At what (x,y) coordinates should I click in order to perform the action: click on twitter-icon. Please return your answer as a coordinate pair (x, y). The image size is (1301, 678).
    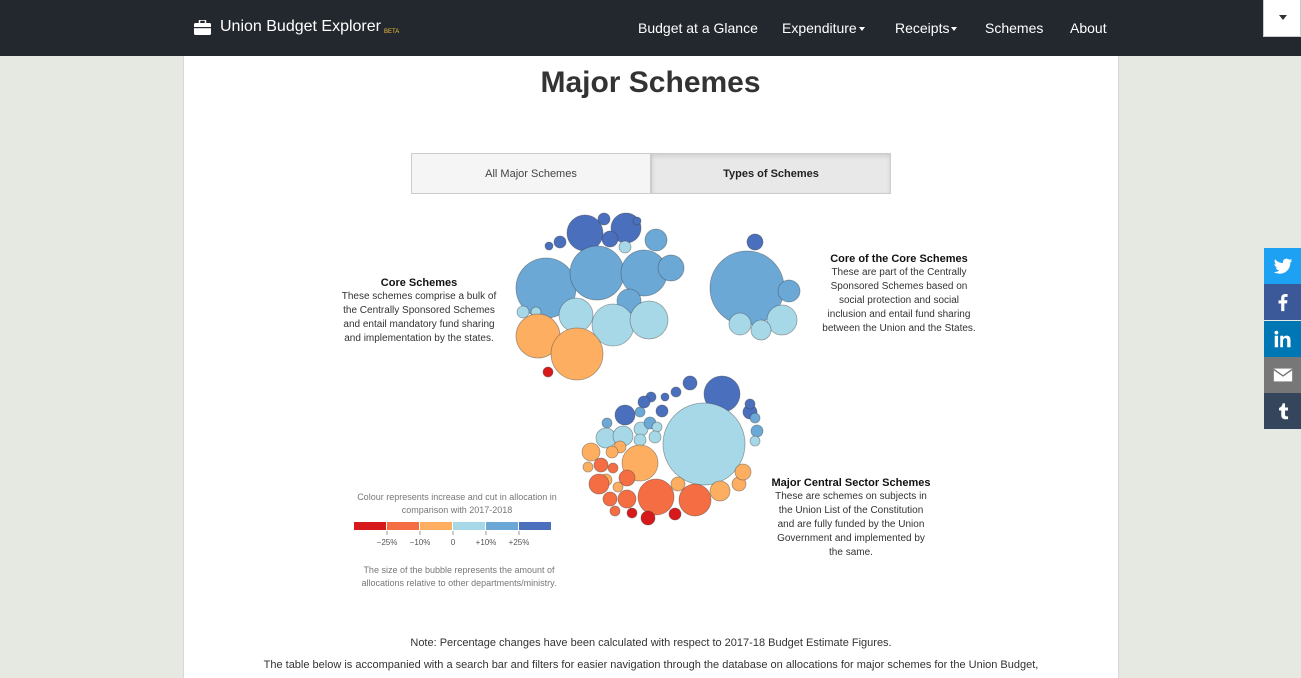
    Looking at the image, I should click on (1282, 266).